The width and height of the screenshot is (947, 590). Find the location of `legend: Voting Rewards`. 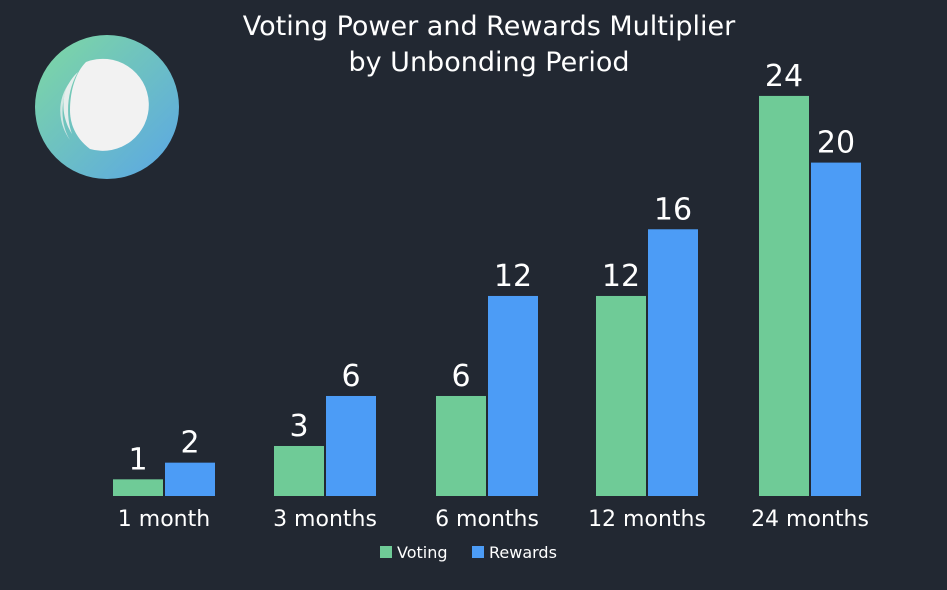

legend: Voting Rewards is located at coordinates (468, 552).